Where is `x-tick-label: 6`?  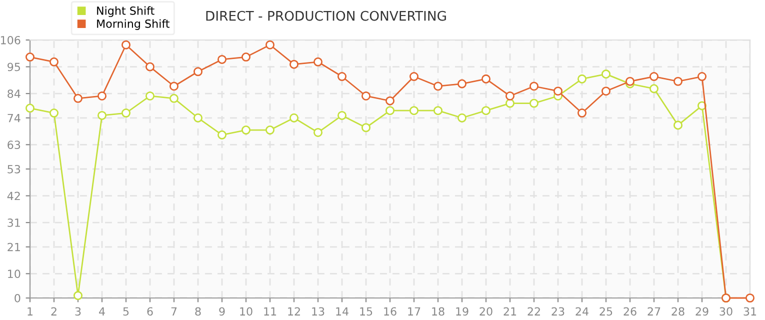 x-tick-label: 6 is located at coordinates (150, 311).